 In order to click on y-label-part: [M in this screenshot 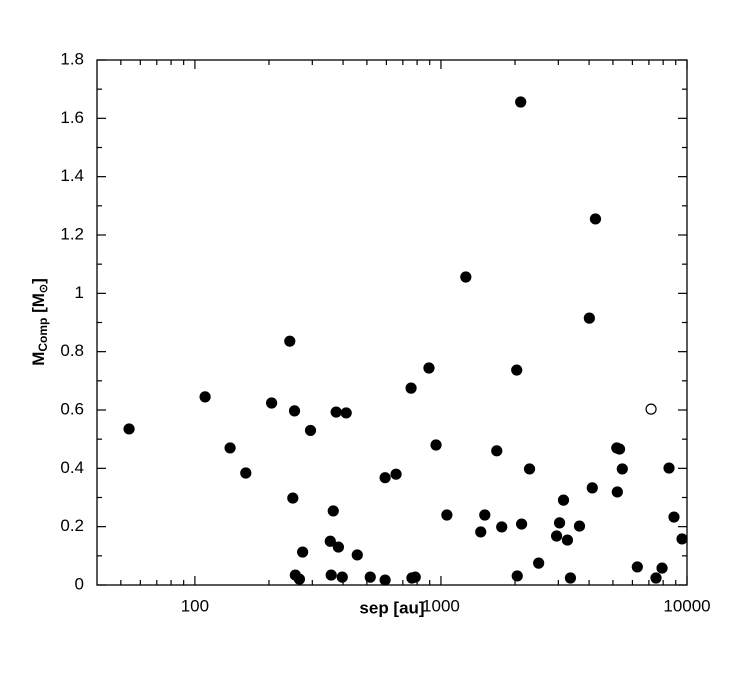, I will do `click(38, 305)`.